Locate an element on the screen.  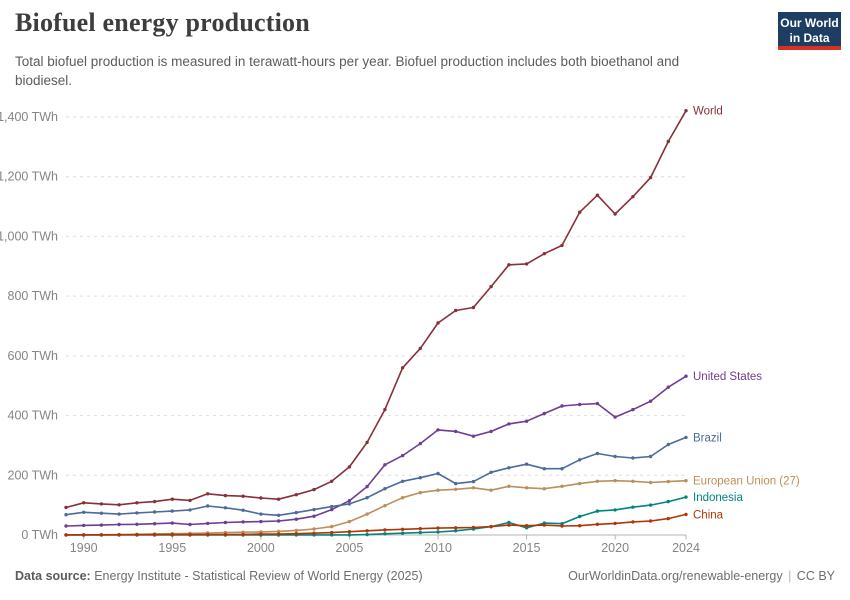
series-label-indonesia: Indonesia is located at coordinates (718, 498).